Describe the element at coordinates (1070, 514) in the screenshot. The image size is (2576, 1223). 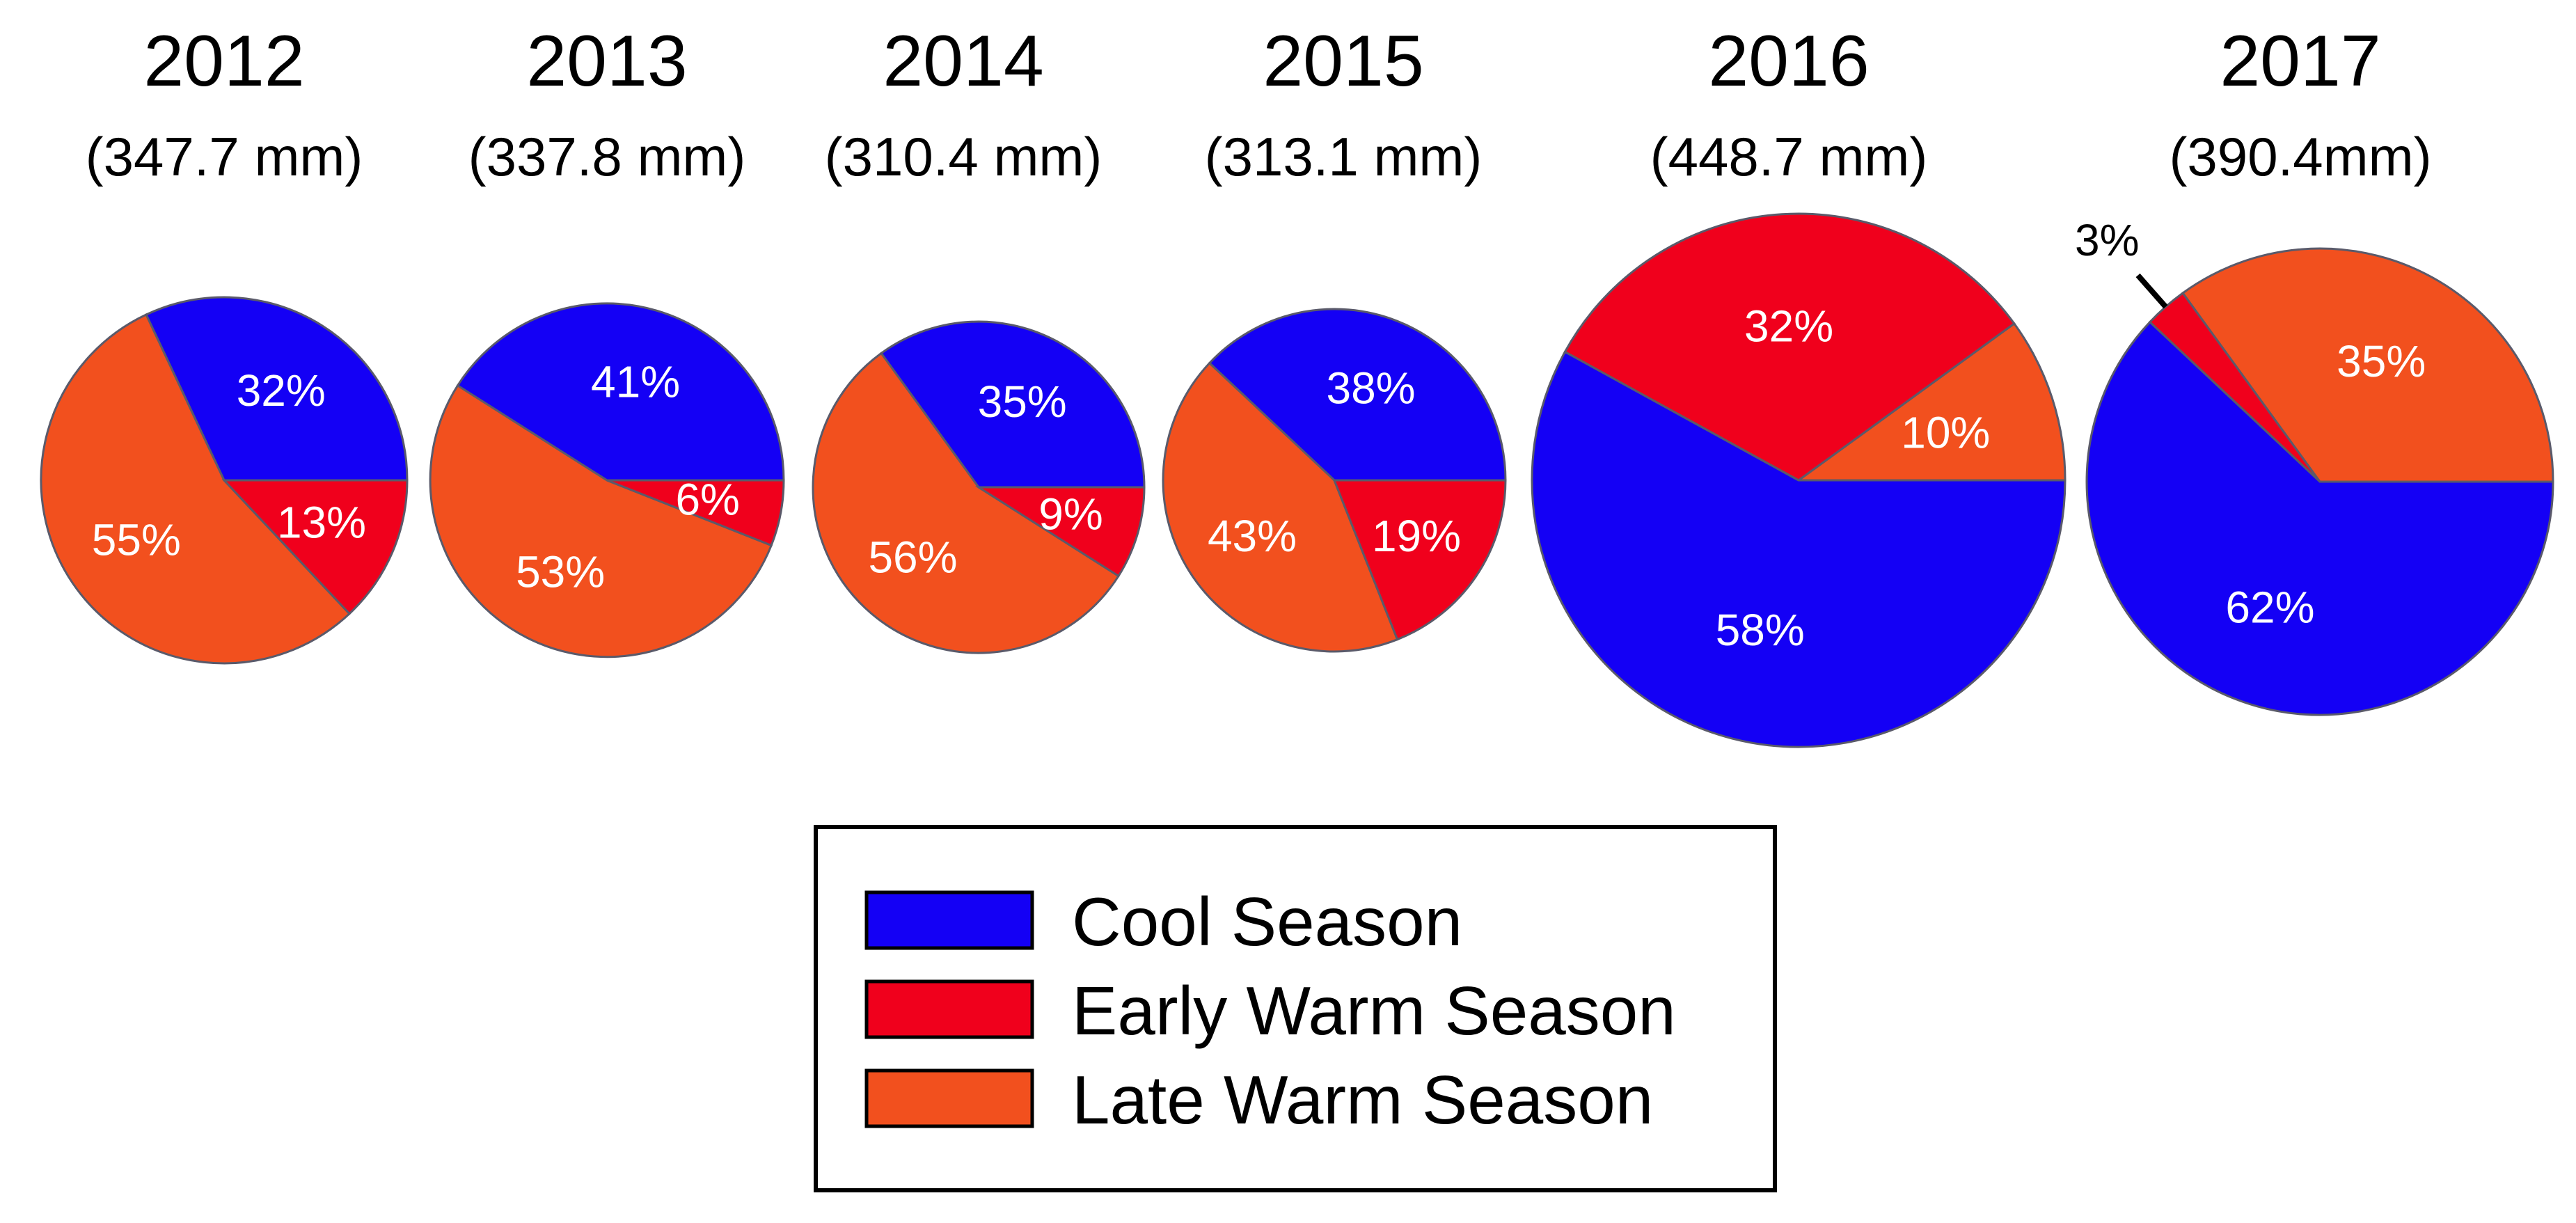
I see `pie-slice-label: 9%` at that location.